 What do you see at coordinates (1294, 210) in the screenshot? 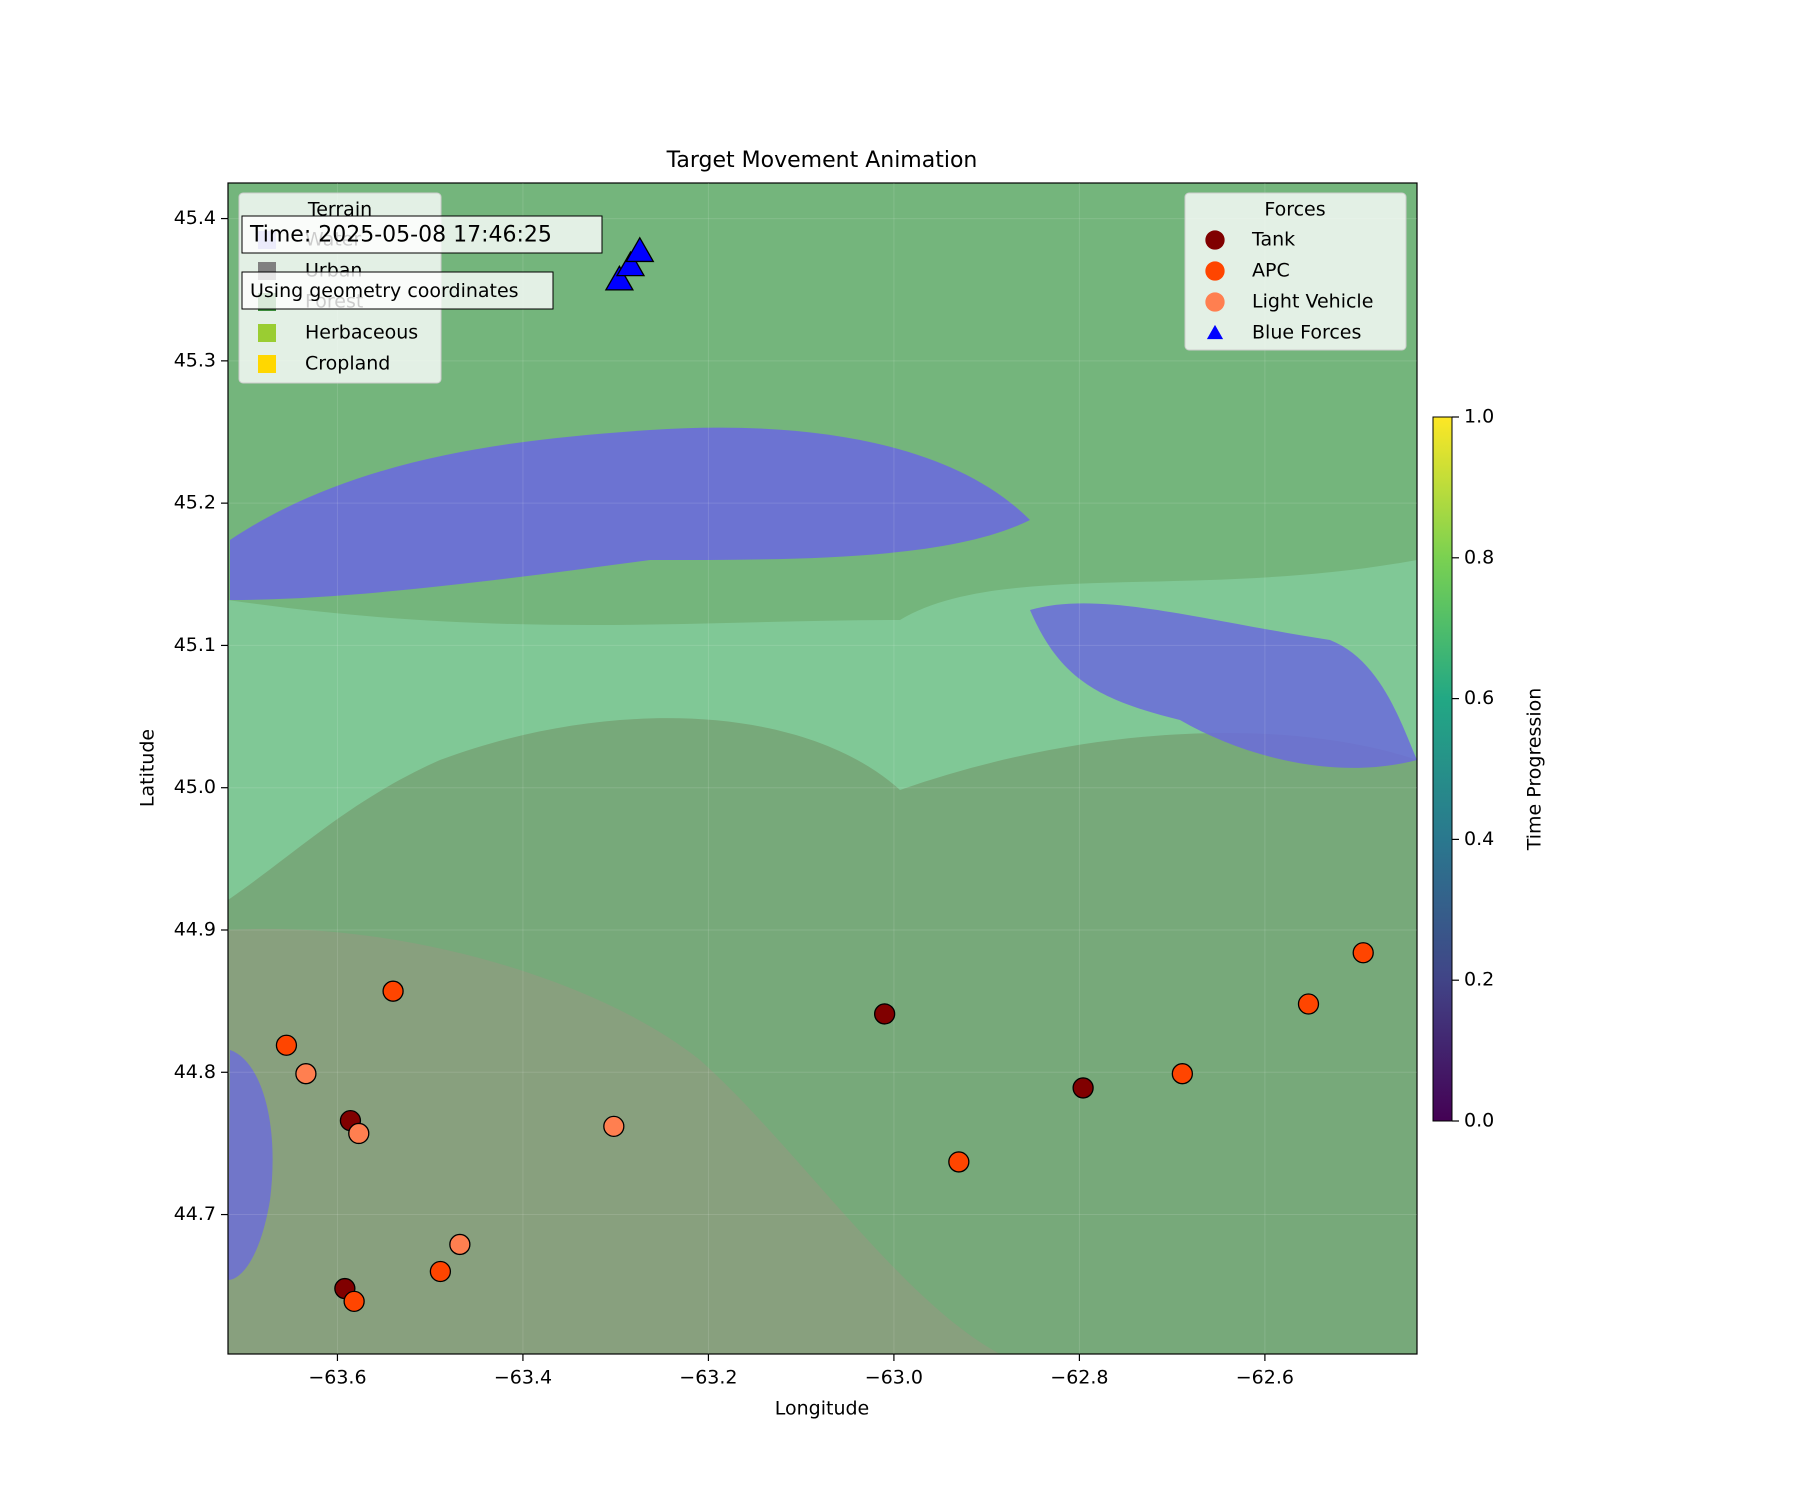
I see `forces-legend-title: Forces` at bounding box center [1294, 210].